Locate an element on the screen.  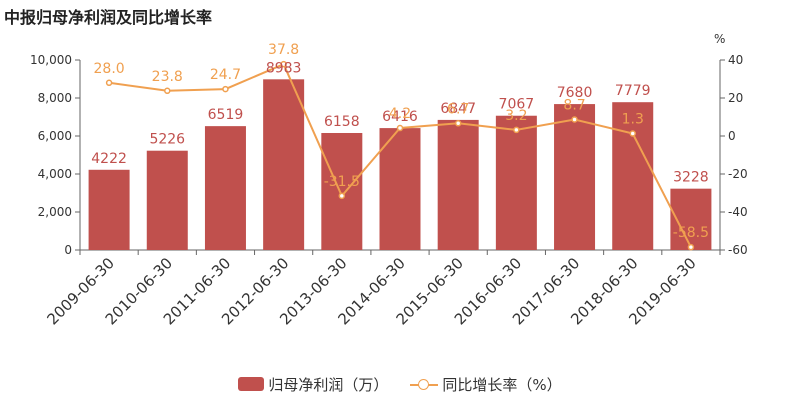
growth-value-label: -58.5 is located at coordinates (691, 233).